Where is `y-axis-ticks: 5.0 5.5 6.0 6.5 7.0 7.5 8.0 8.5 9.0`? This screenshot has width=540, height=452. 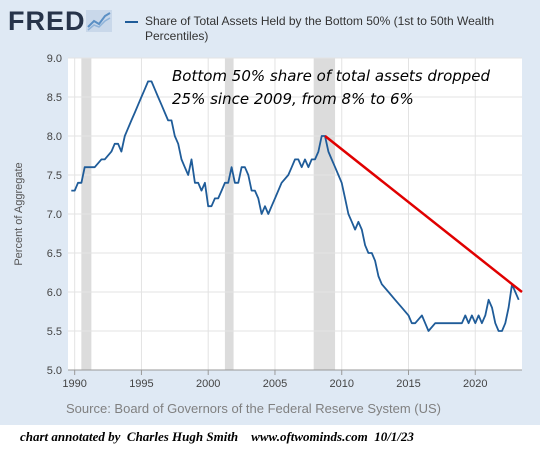 y-axis-ticks: 5.0 5.5 6.0 6.5 7.0 7.5 8.0 8.5 9.0 is located at coordinates (54, 215).